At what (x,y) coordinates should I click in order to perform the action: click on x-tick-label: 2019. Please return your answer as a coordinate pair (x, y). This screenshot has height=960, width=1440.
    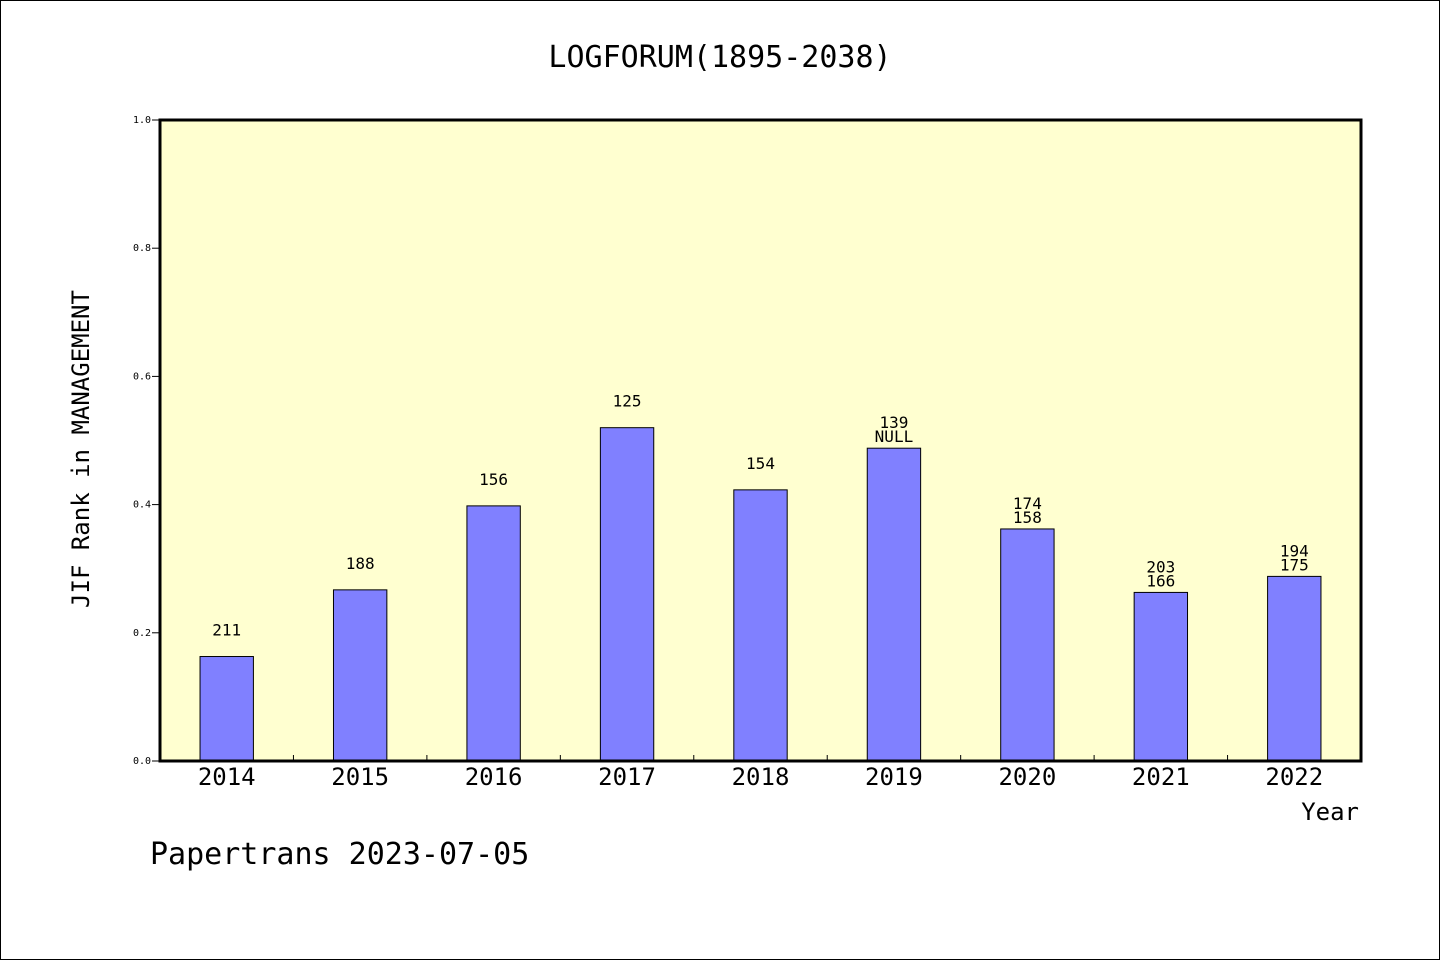
    Looking at the image, I should click on (894, 777).